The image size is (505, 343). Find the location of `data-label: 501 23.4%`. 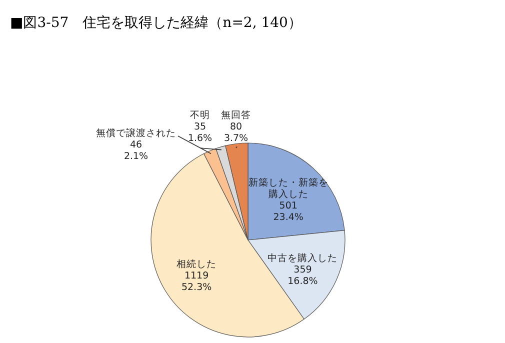

data-label: 501 23.4% is located at coordinates (288, 211).